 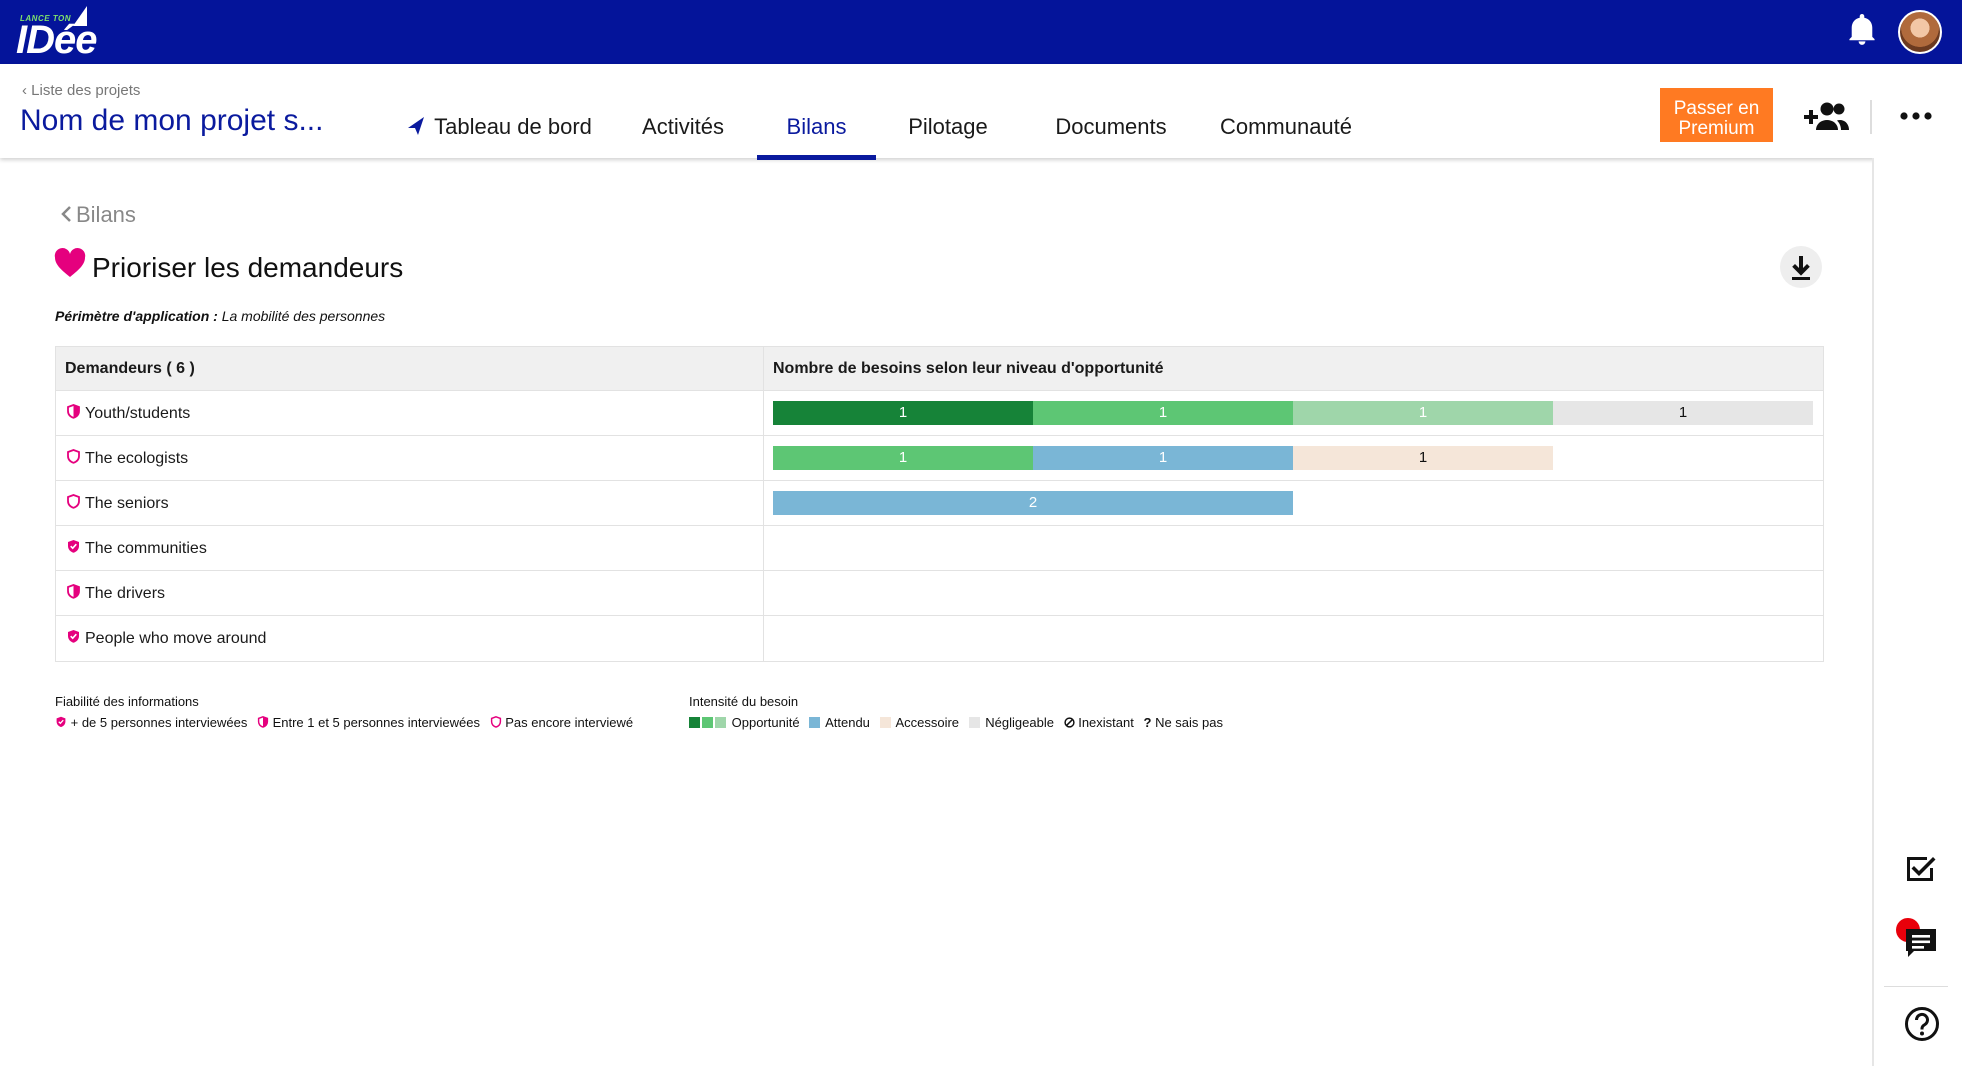 What do you see at coordinates (569, 722) in the screenshot?
I see `legend-item: Pas encore interviewé` at bounding box center [569, 722].